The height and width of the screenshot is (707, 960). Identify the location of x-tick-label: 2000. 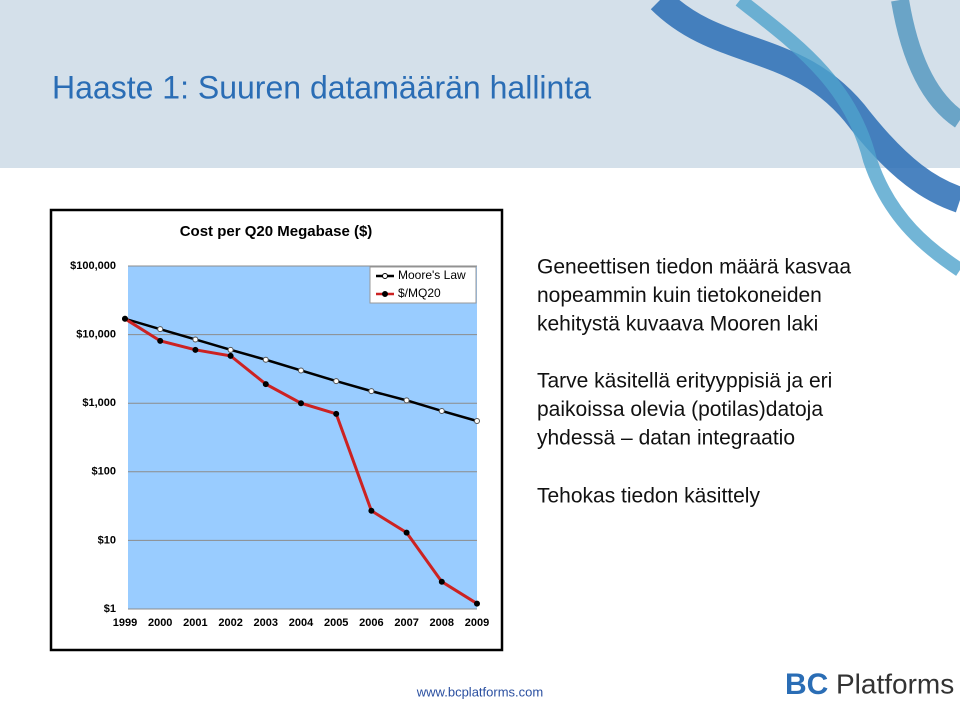
(160, 623).